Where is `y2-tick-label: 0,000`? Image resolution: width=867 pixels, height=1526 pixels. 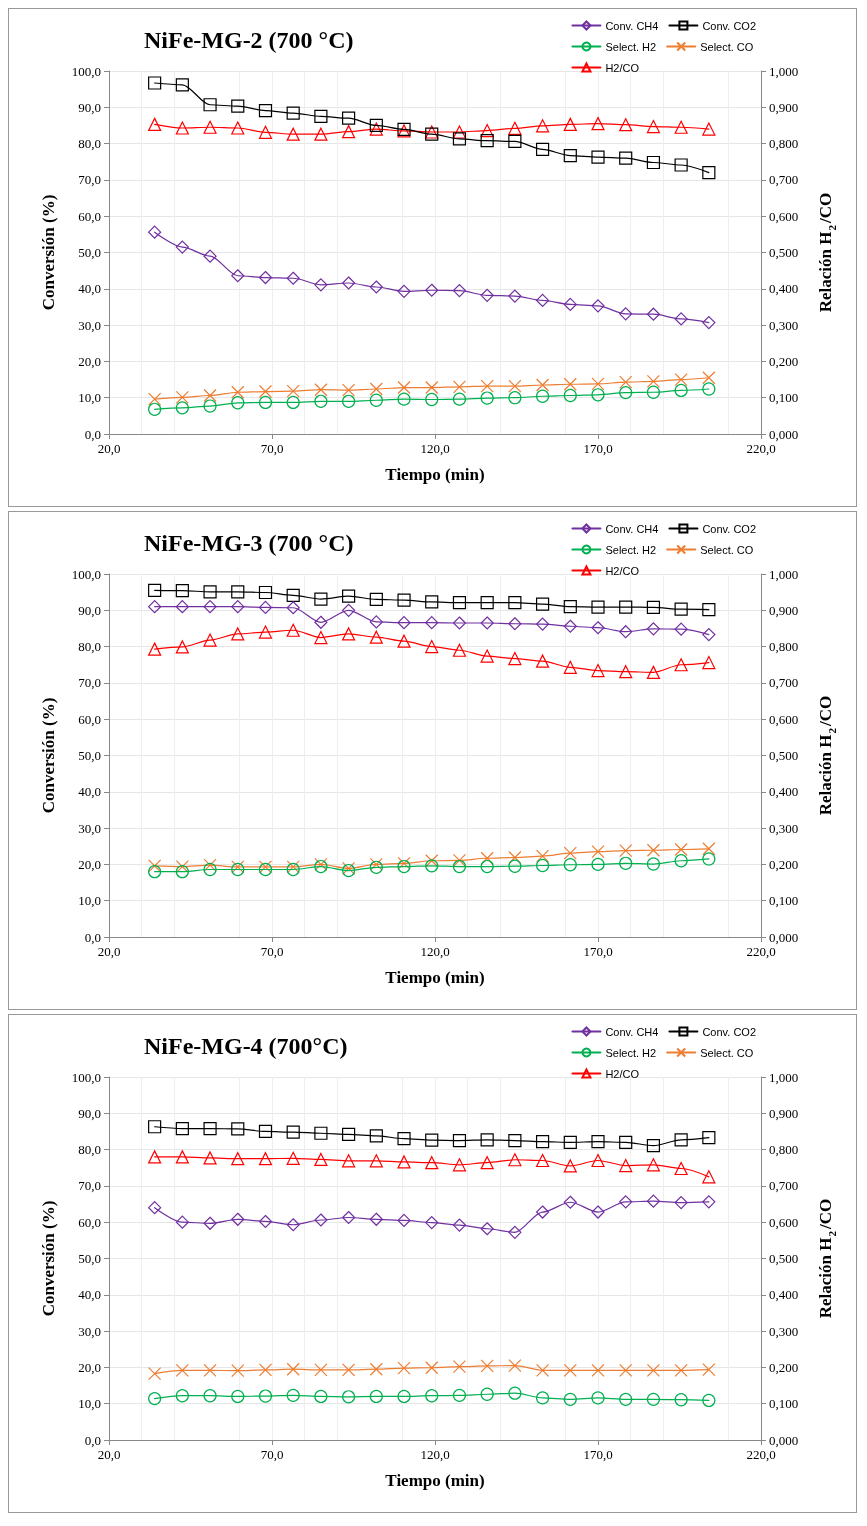 y2-tick-label: 0,000 is located at coordinates (784, 434).